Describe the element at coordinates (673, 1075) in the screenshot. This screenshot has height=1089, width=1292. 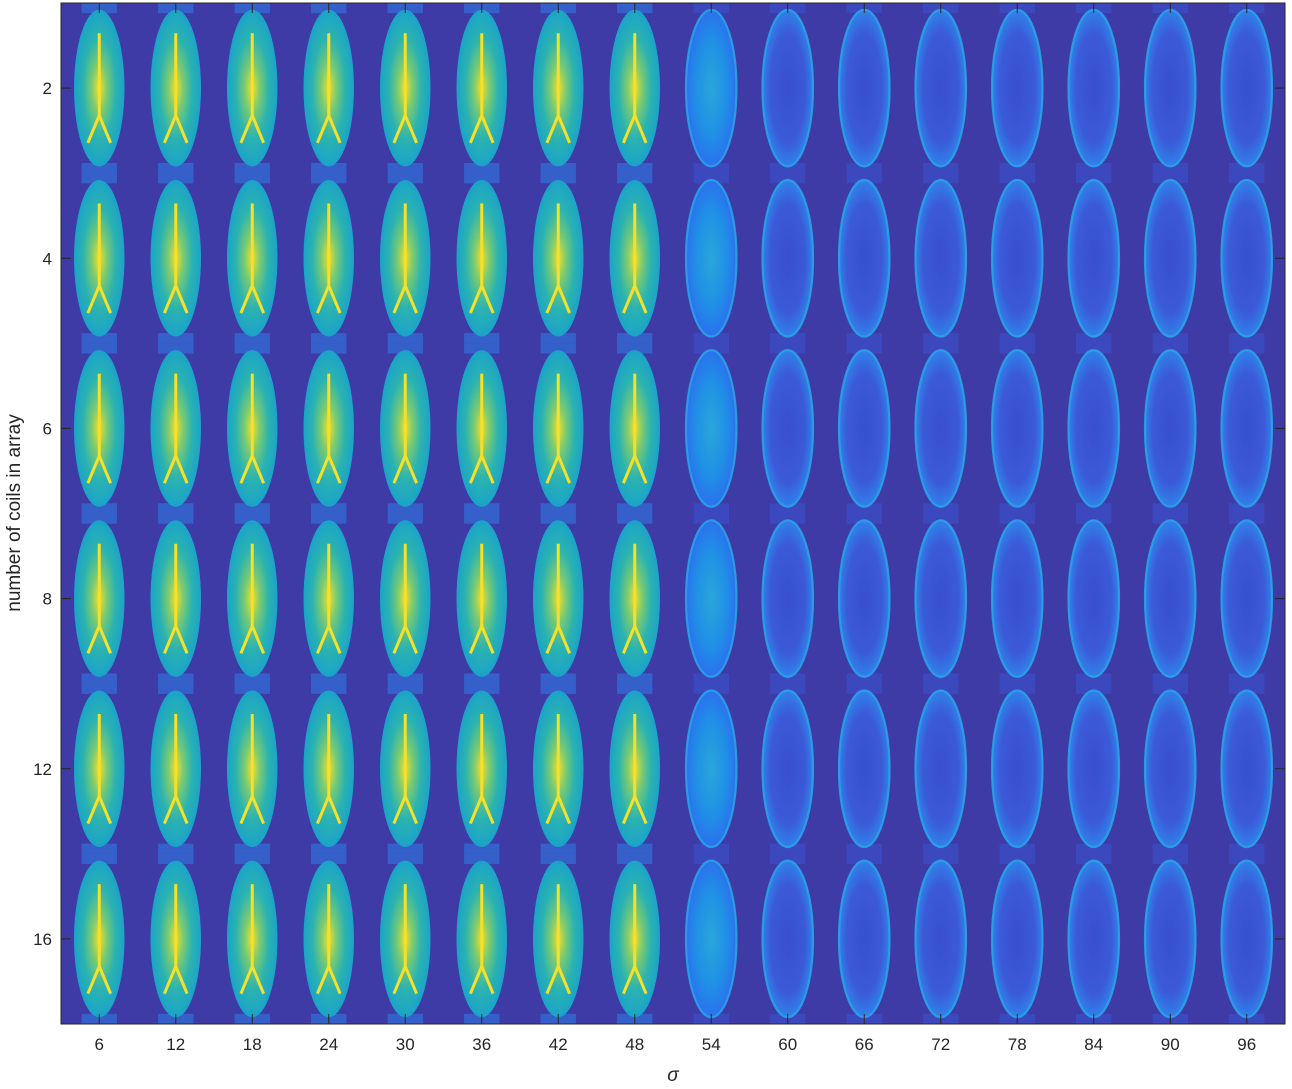
I see `x-axis-label: σ` at that location.